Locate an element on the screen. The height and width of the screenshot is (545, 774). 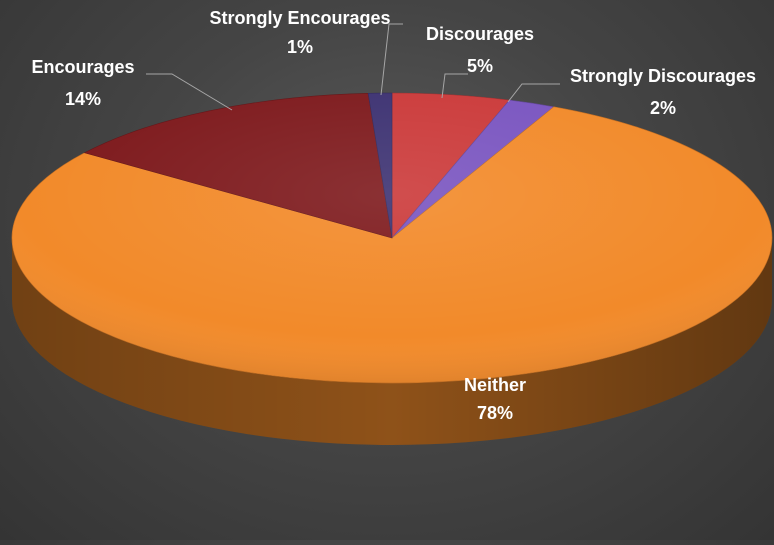
label-neither: Neither is located at coordinates (495, 385).